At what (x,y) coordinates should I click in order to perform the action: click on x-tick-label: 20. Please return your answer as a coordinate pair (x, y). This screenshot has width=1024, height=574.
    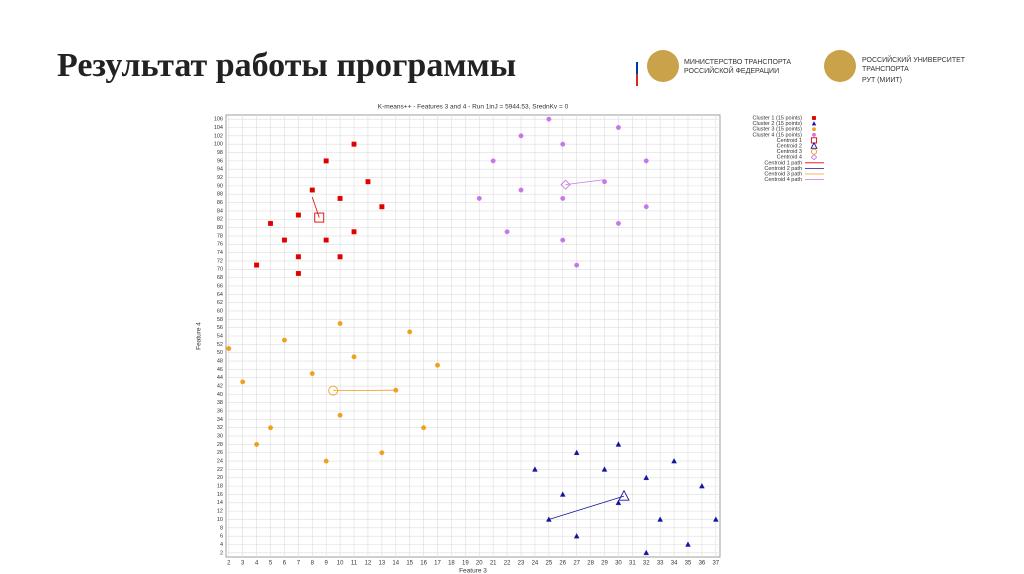
    Looking at the image, I should click on (479, 564).